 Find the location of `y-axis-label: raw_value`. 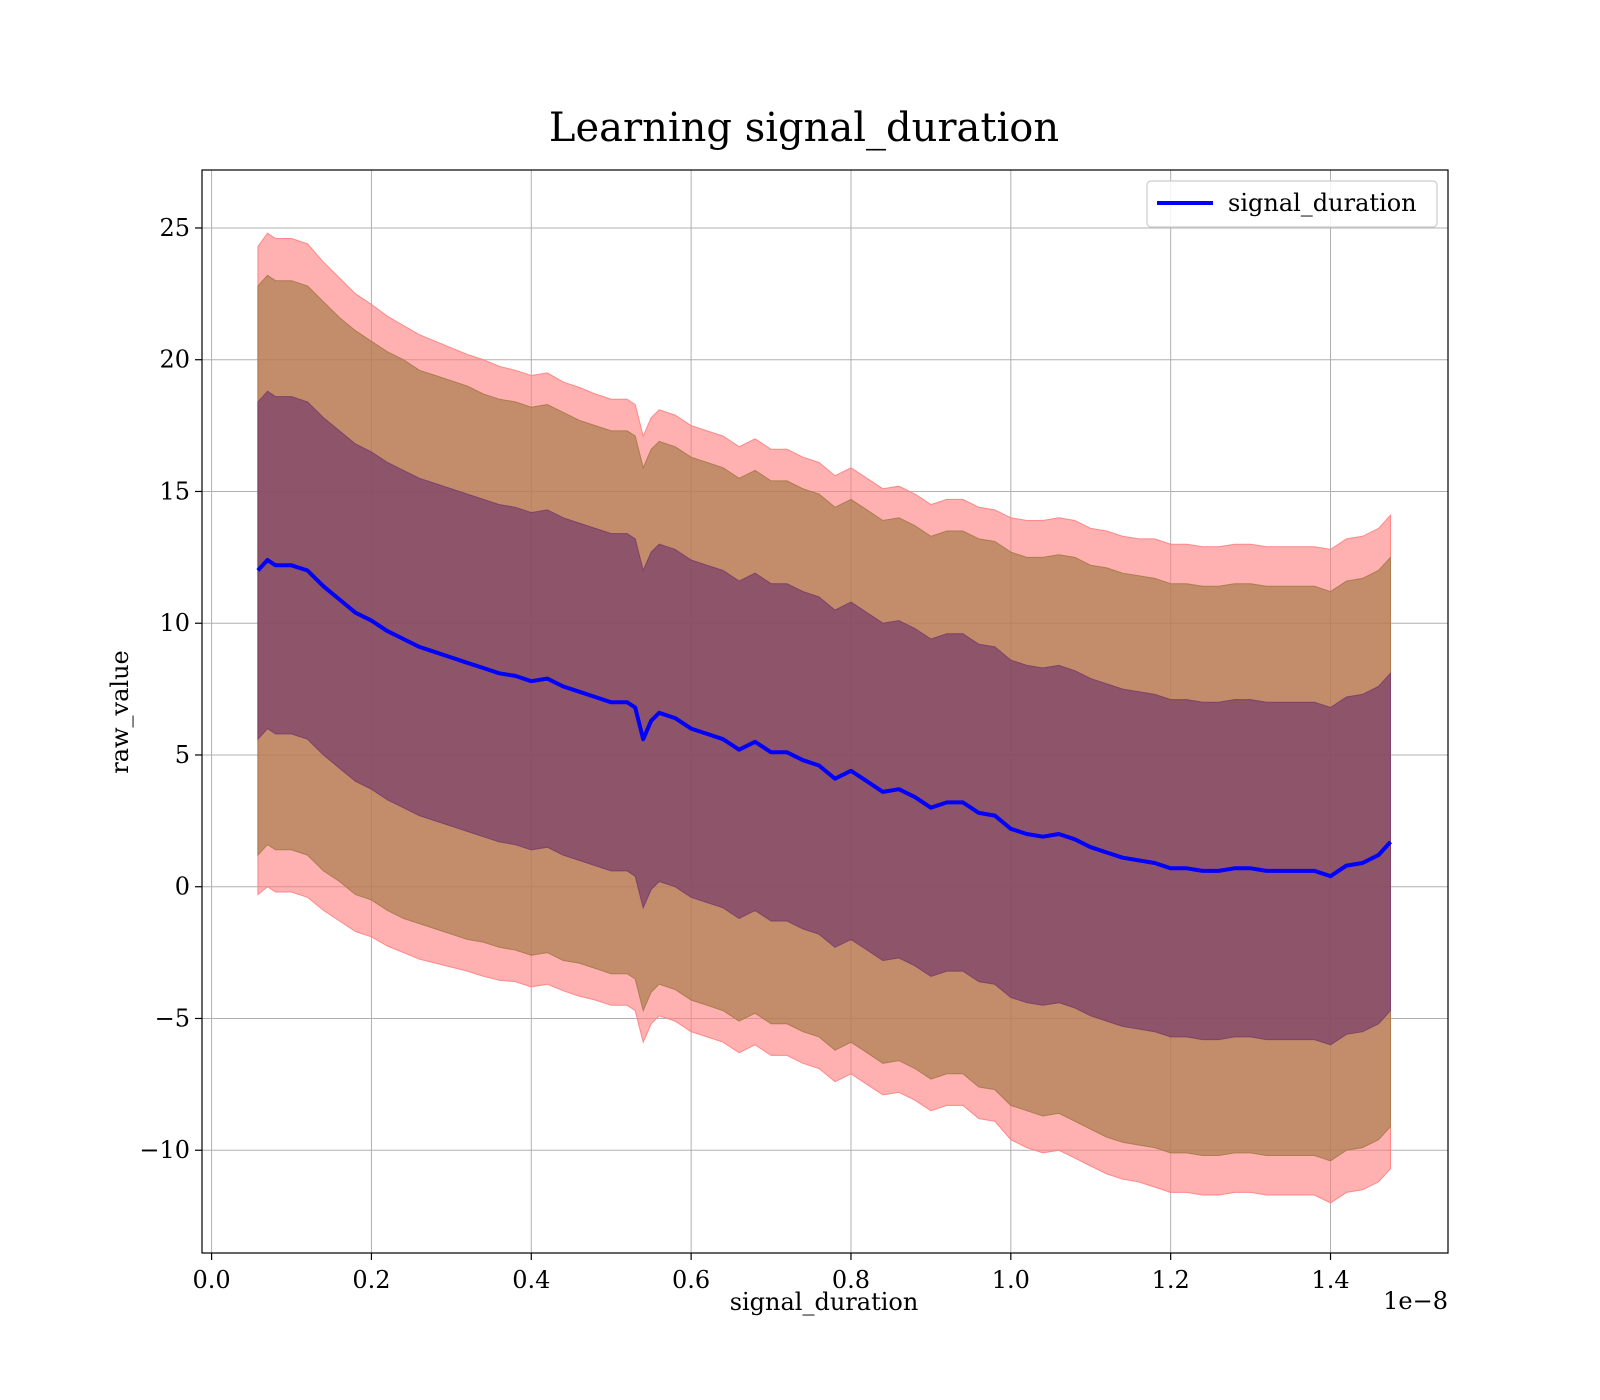

y-axis-label: raw_value is located at coordinates (120, 712).